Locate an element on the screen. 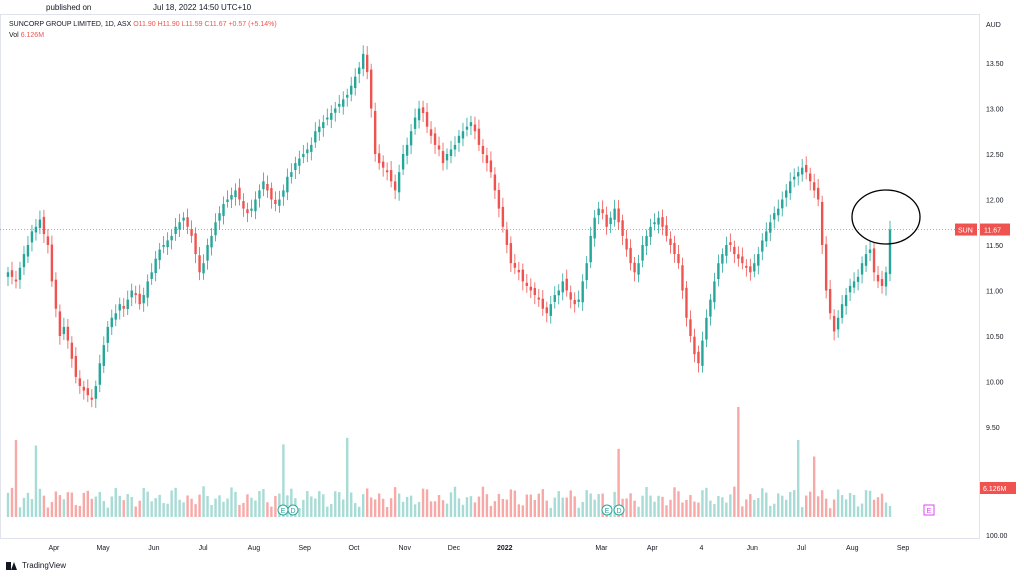 The height and width of the screenshot is (578, 1024). dividend-marker-label: D is located at coordinates (618, 511).